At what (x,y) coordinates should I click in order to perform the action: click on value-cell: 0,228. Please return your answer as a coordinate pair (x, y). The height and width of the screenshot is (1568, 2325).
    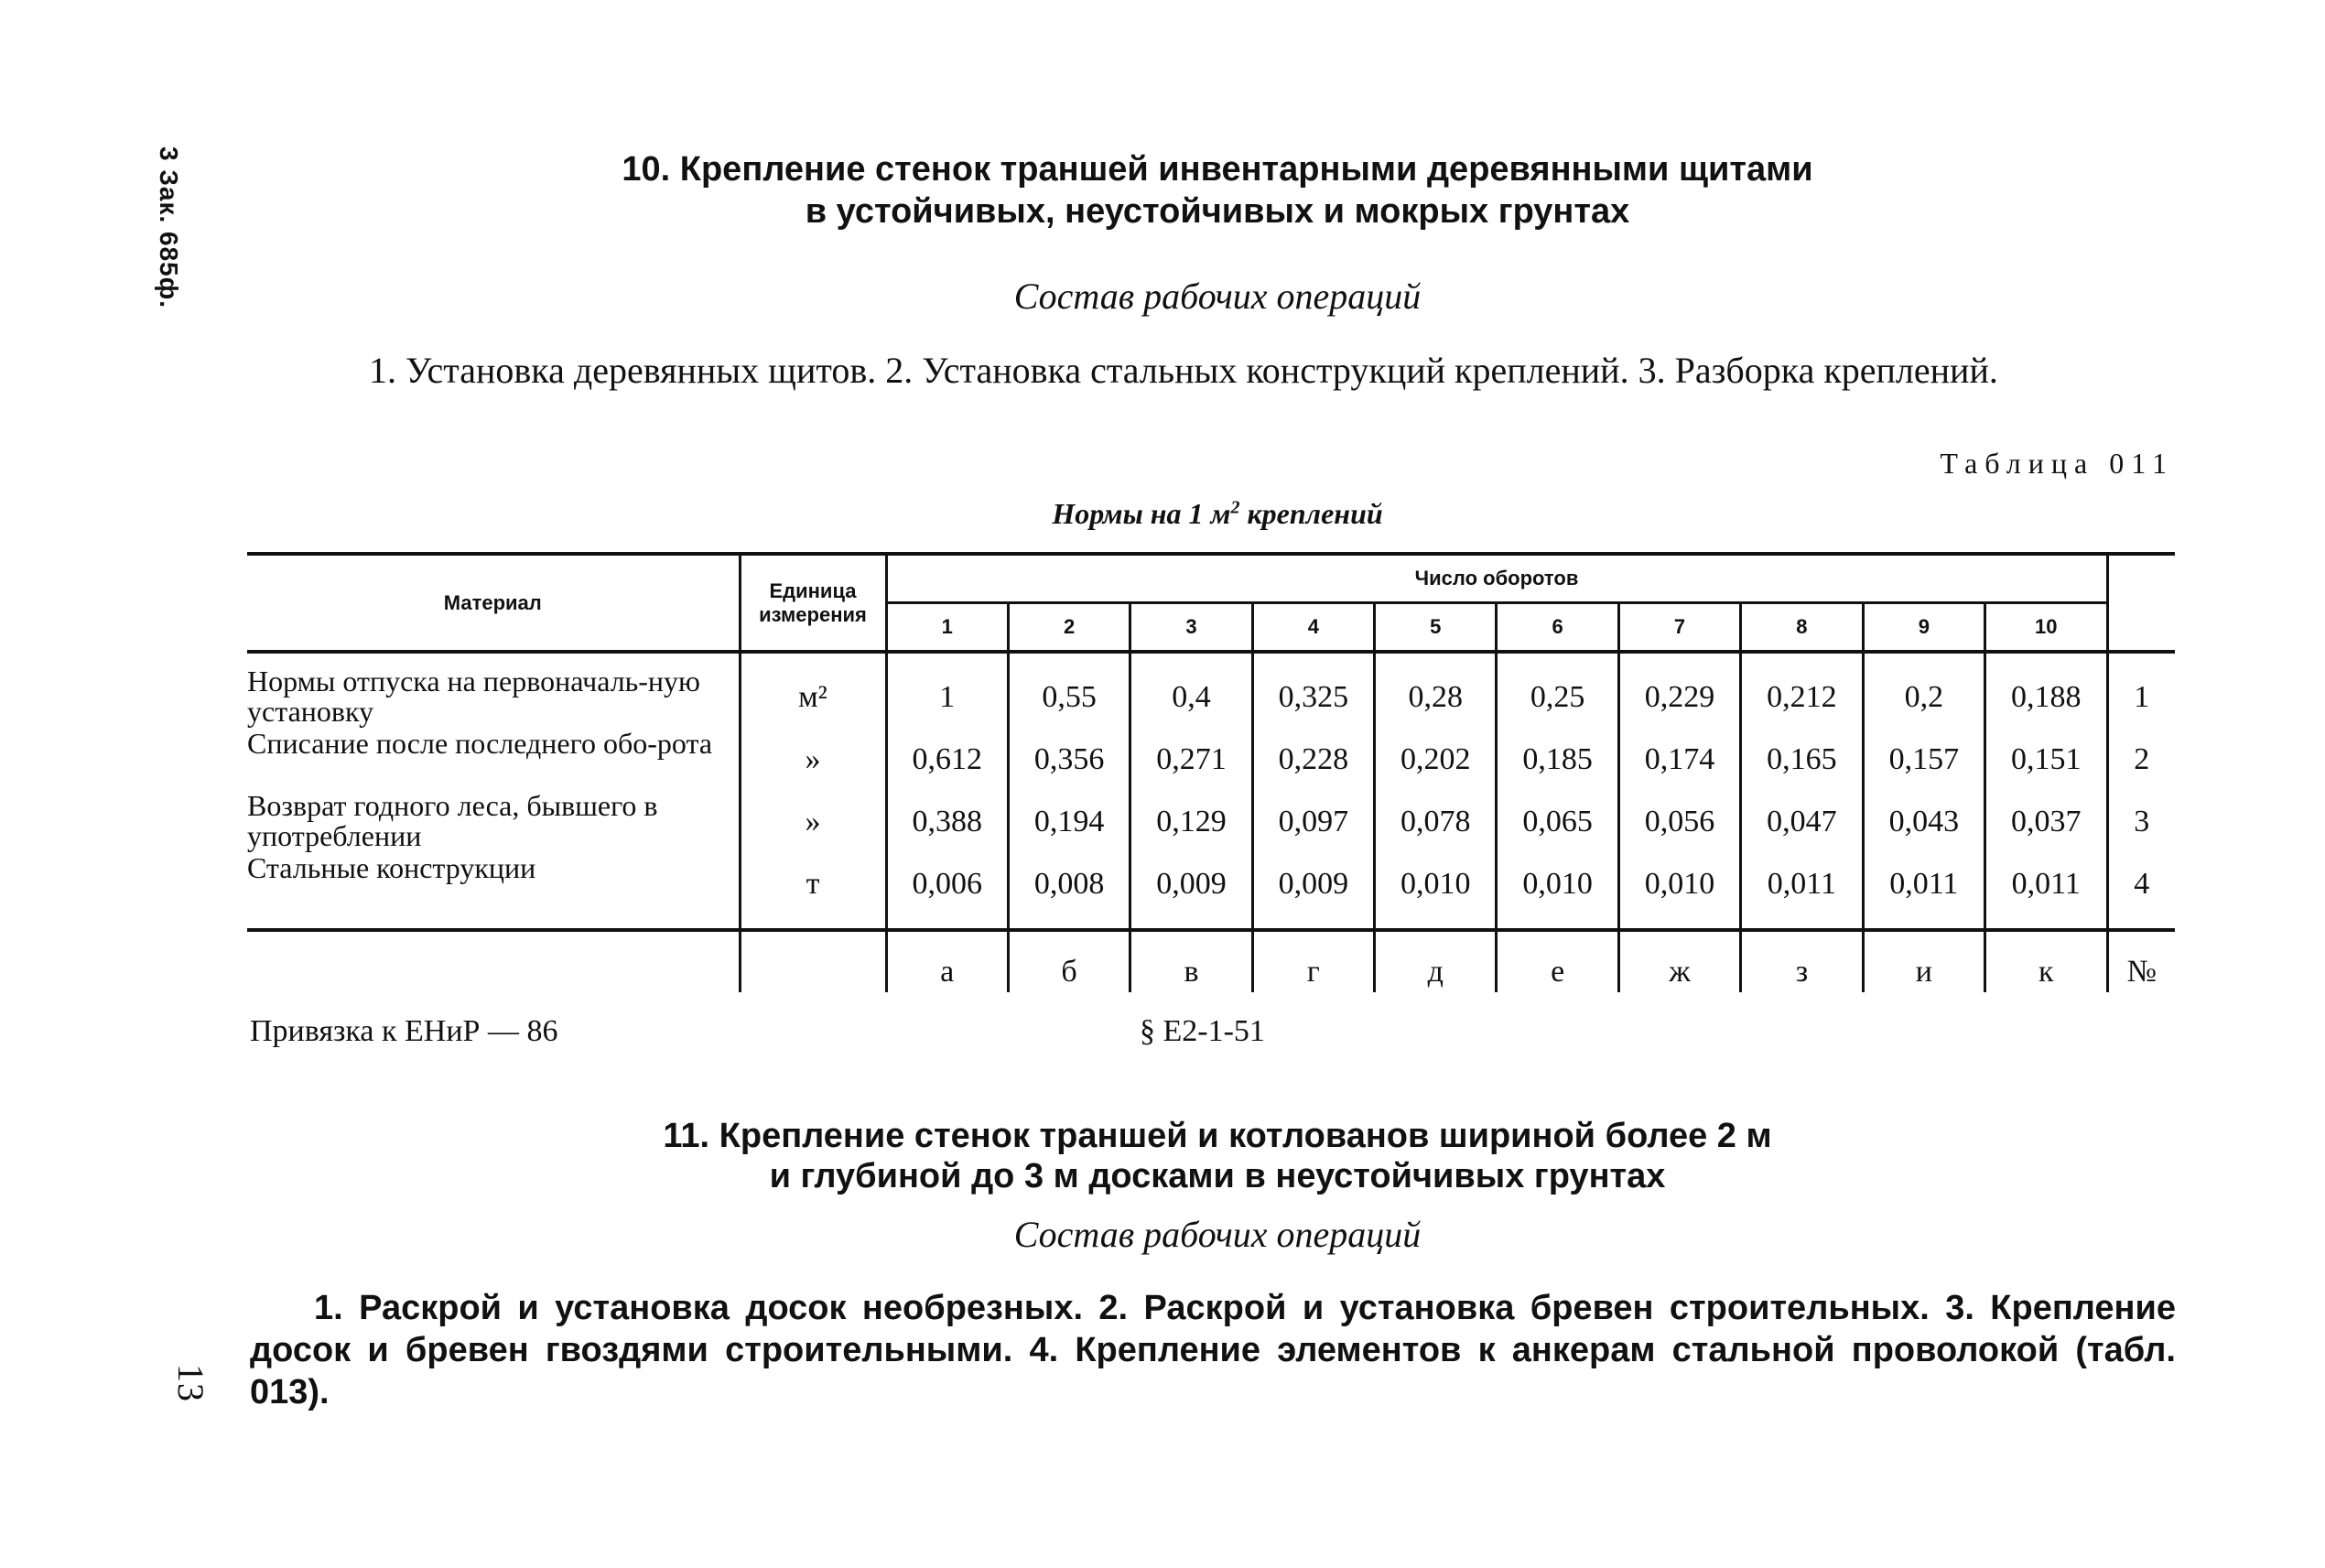
    Looking at the image, I should click on (1313, 760).